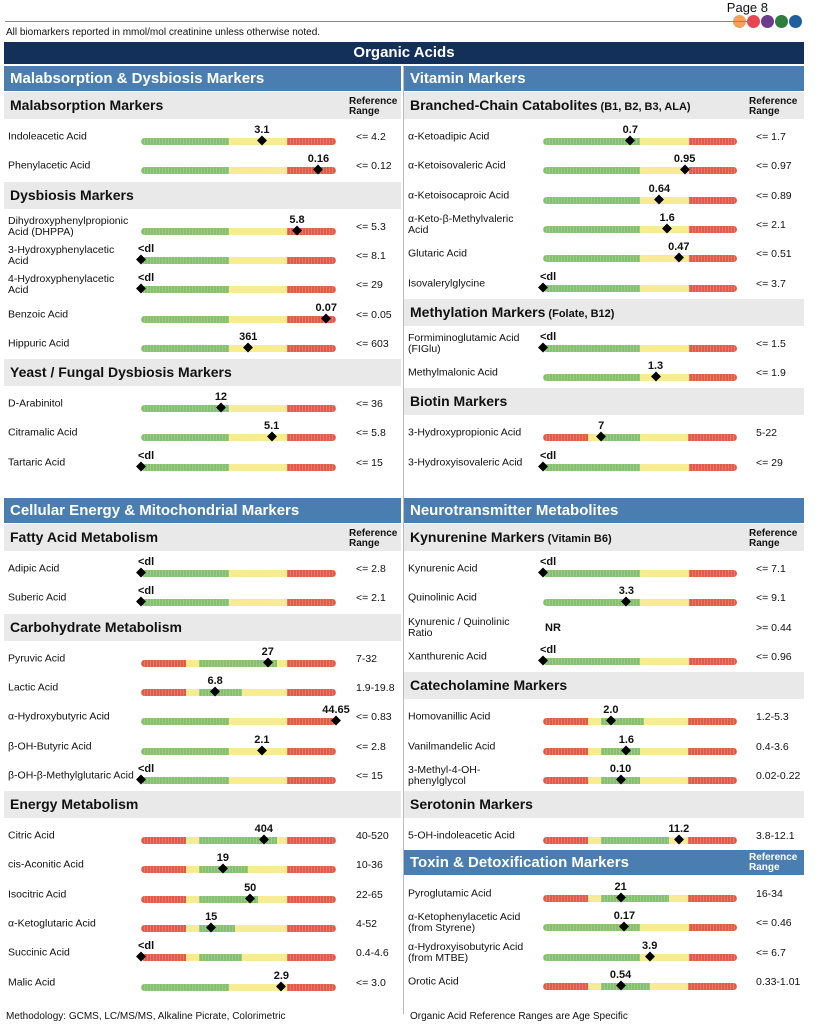  Describe the element at coordinates (46, 864) in the screenshot. I see `biomarker-label: cis-Aconitic Acid` at that location.